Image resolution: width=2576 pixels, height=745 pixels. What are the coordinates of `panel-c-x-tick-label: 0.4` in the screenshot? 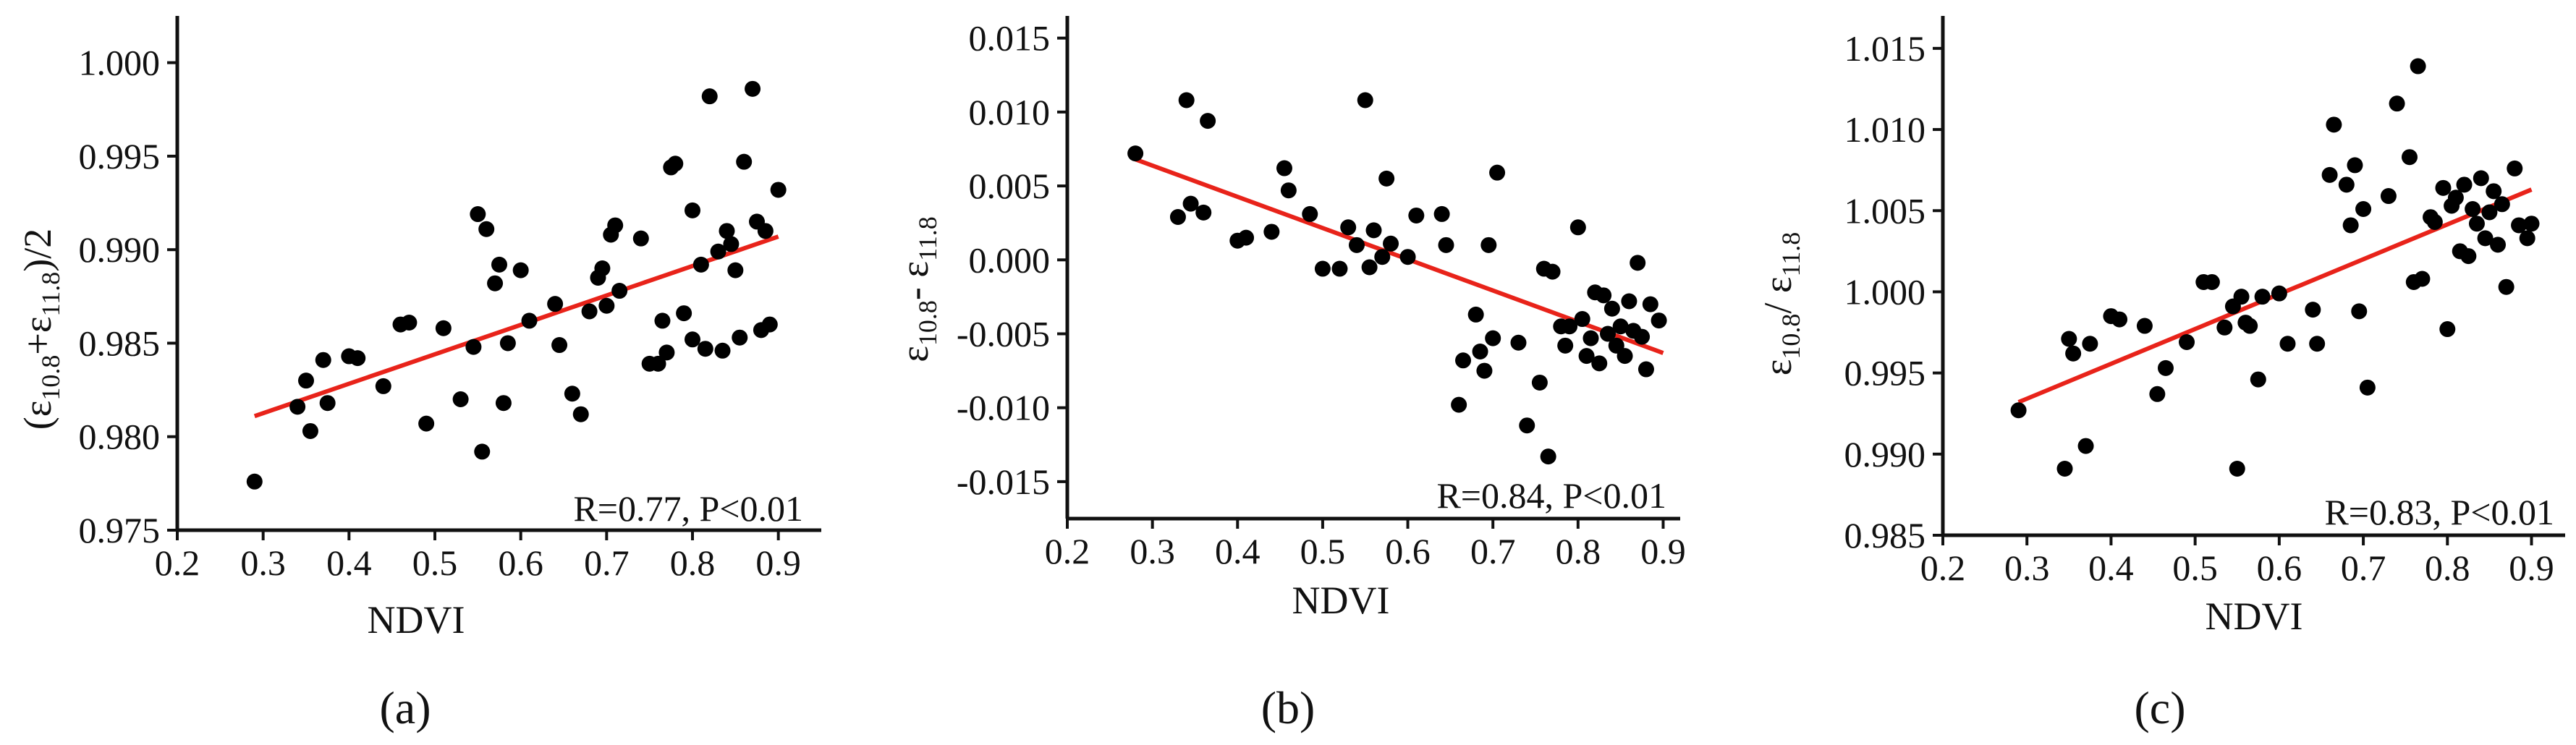 It's located at (2111, 568).